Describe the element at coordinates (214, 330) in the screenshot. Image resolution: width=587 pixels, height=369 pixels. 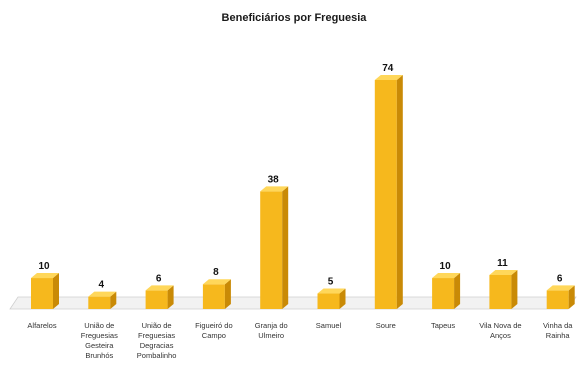
I see `category-label: Figueiró do Campo` at that location.